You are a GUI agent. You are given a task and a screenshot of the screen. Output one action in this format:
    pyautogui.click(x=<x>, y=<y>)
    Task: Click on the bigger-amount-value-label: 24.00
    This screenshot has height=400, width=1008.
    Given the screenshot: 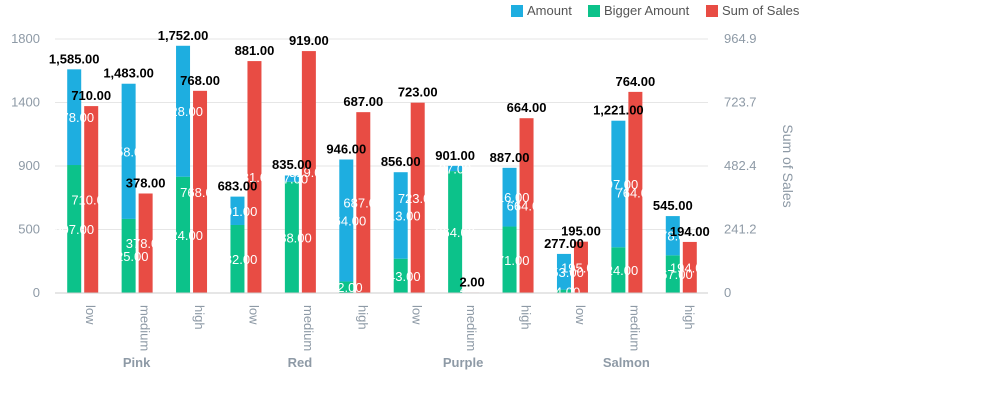 What is the action you would take?
    pyautogui.click(x=564, y=291)
    